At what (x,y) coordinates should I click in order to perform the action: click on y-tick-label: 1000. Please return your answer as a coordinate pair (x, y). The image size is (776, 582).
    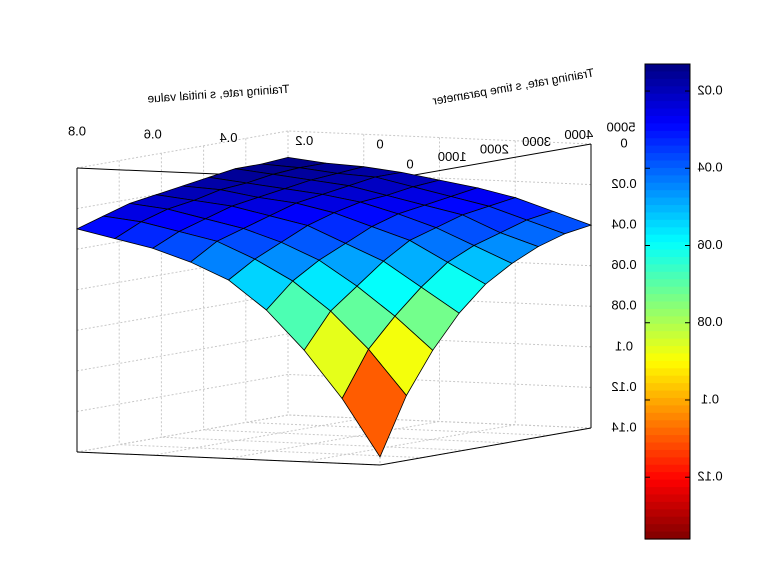
    Looking at the image, I should click on (452, 156).